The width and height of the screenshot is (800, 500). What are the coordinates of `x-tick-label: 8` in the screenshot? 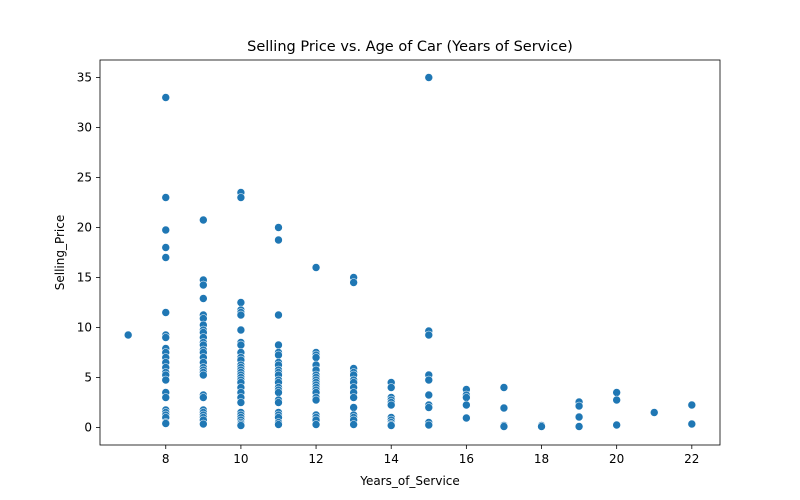 It's located at (166, 459).